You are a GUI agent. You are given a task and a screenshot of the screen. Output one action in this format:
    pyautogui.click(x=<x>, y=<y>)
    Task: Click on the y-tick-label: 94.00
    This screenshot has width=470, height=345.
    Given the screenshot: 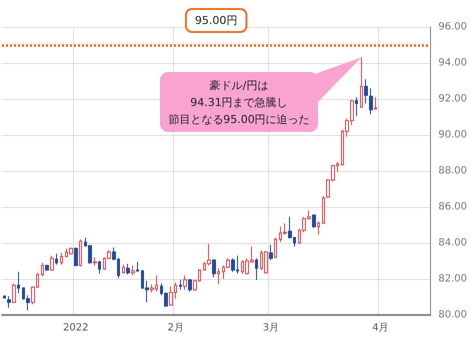 What is the action you would take?
    pyautogui.click(x=453, y=63)
    